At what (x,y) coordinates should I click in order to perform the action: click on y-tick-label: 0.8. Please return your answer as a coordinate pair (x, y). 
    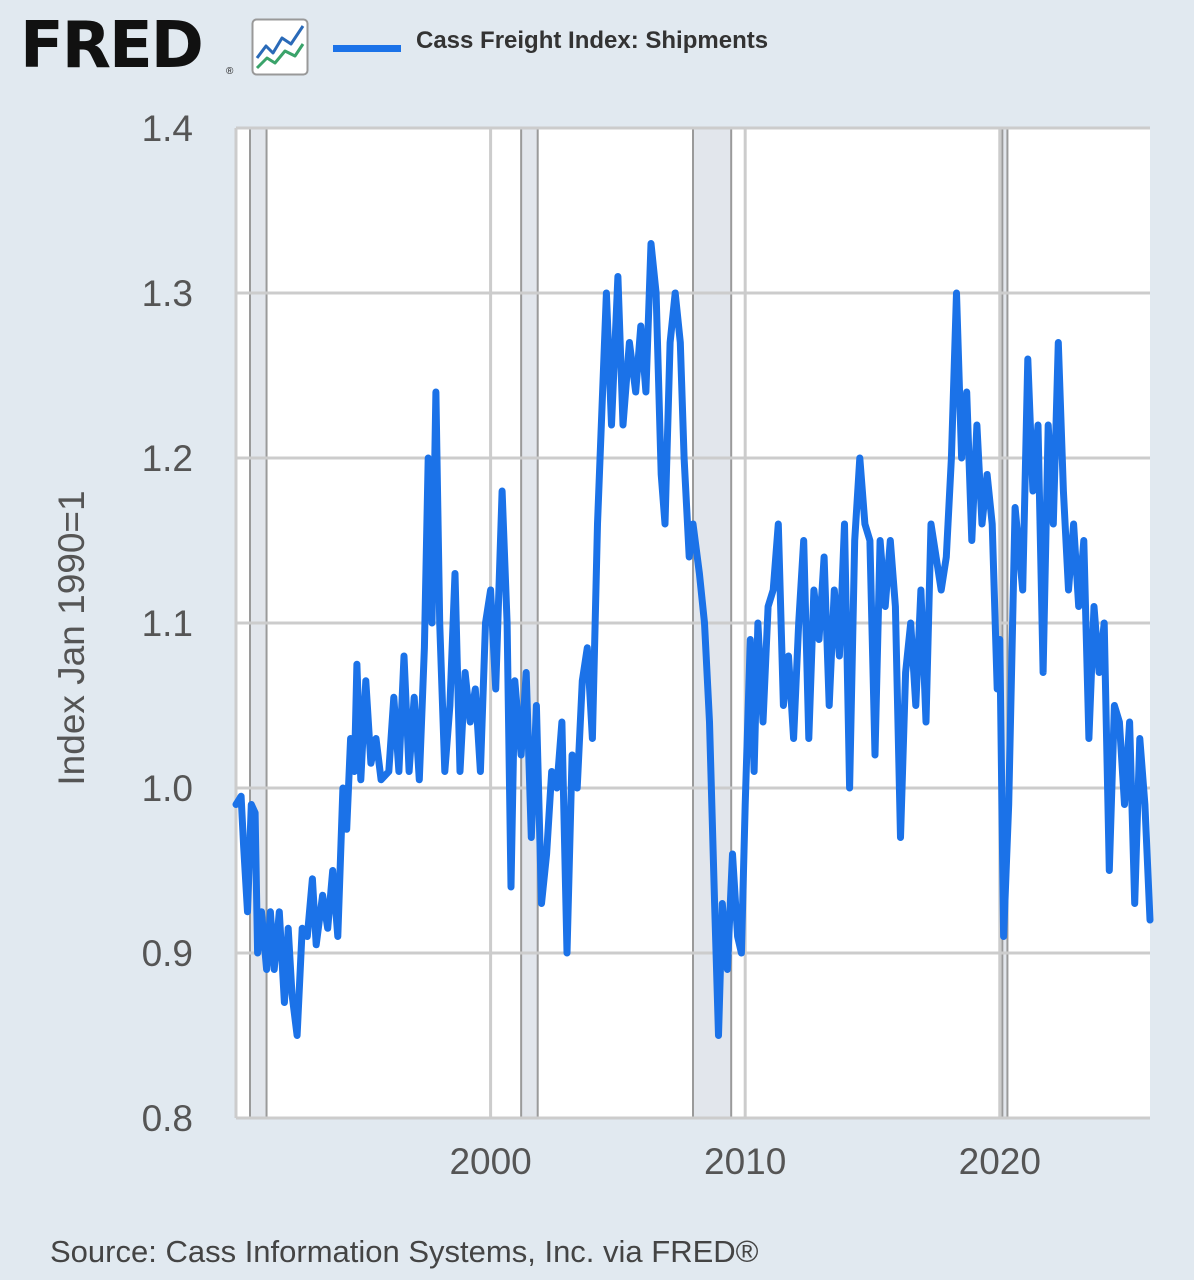
    Looking at the image, I should click on (167, 1118).